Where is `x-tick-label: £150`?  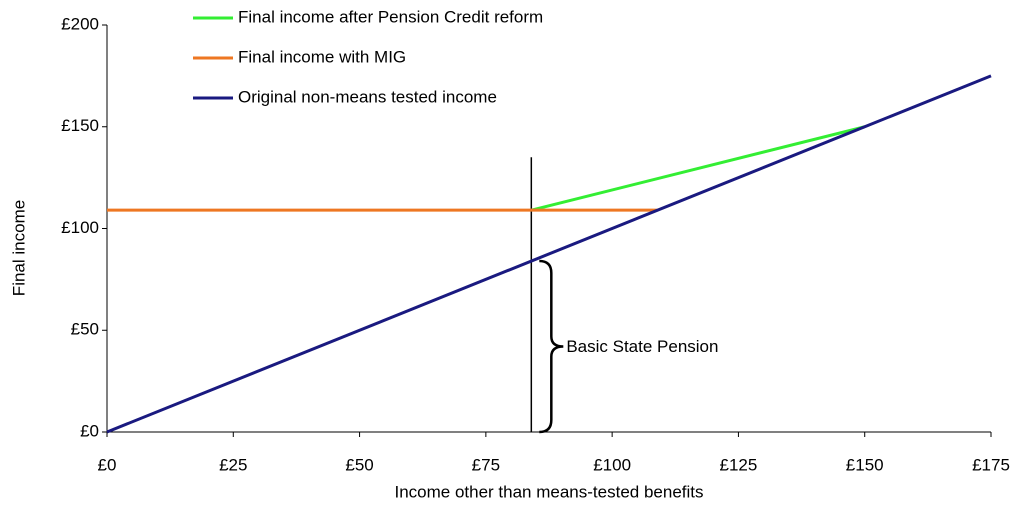 x-tick-label: £150 is located at coordinates (865, 464).